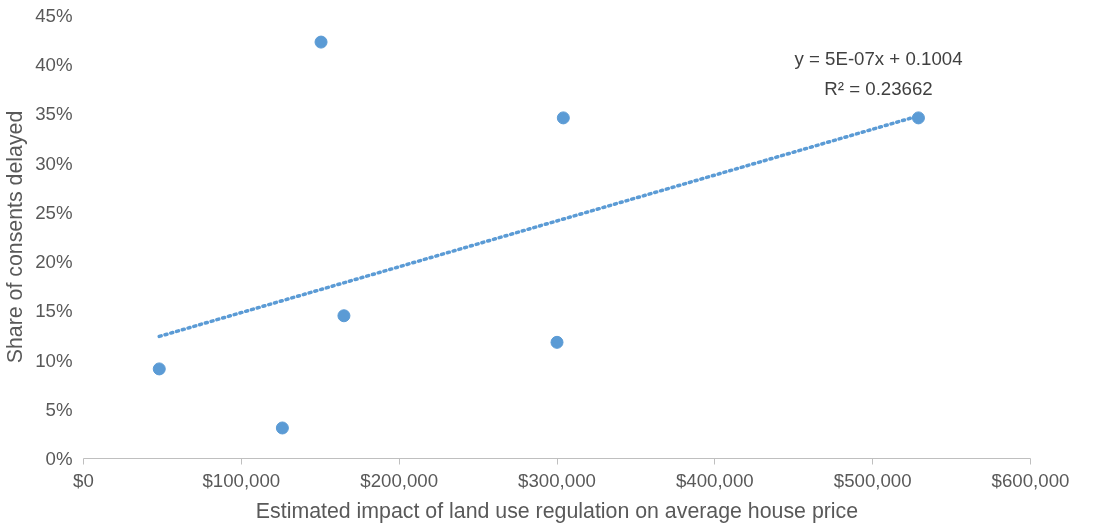  I want to click on y-tick-label: 35%, so click(54, 114).